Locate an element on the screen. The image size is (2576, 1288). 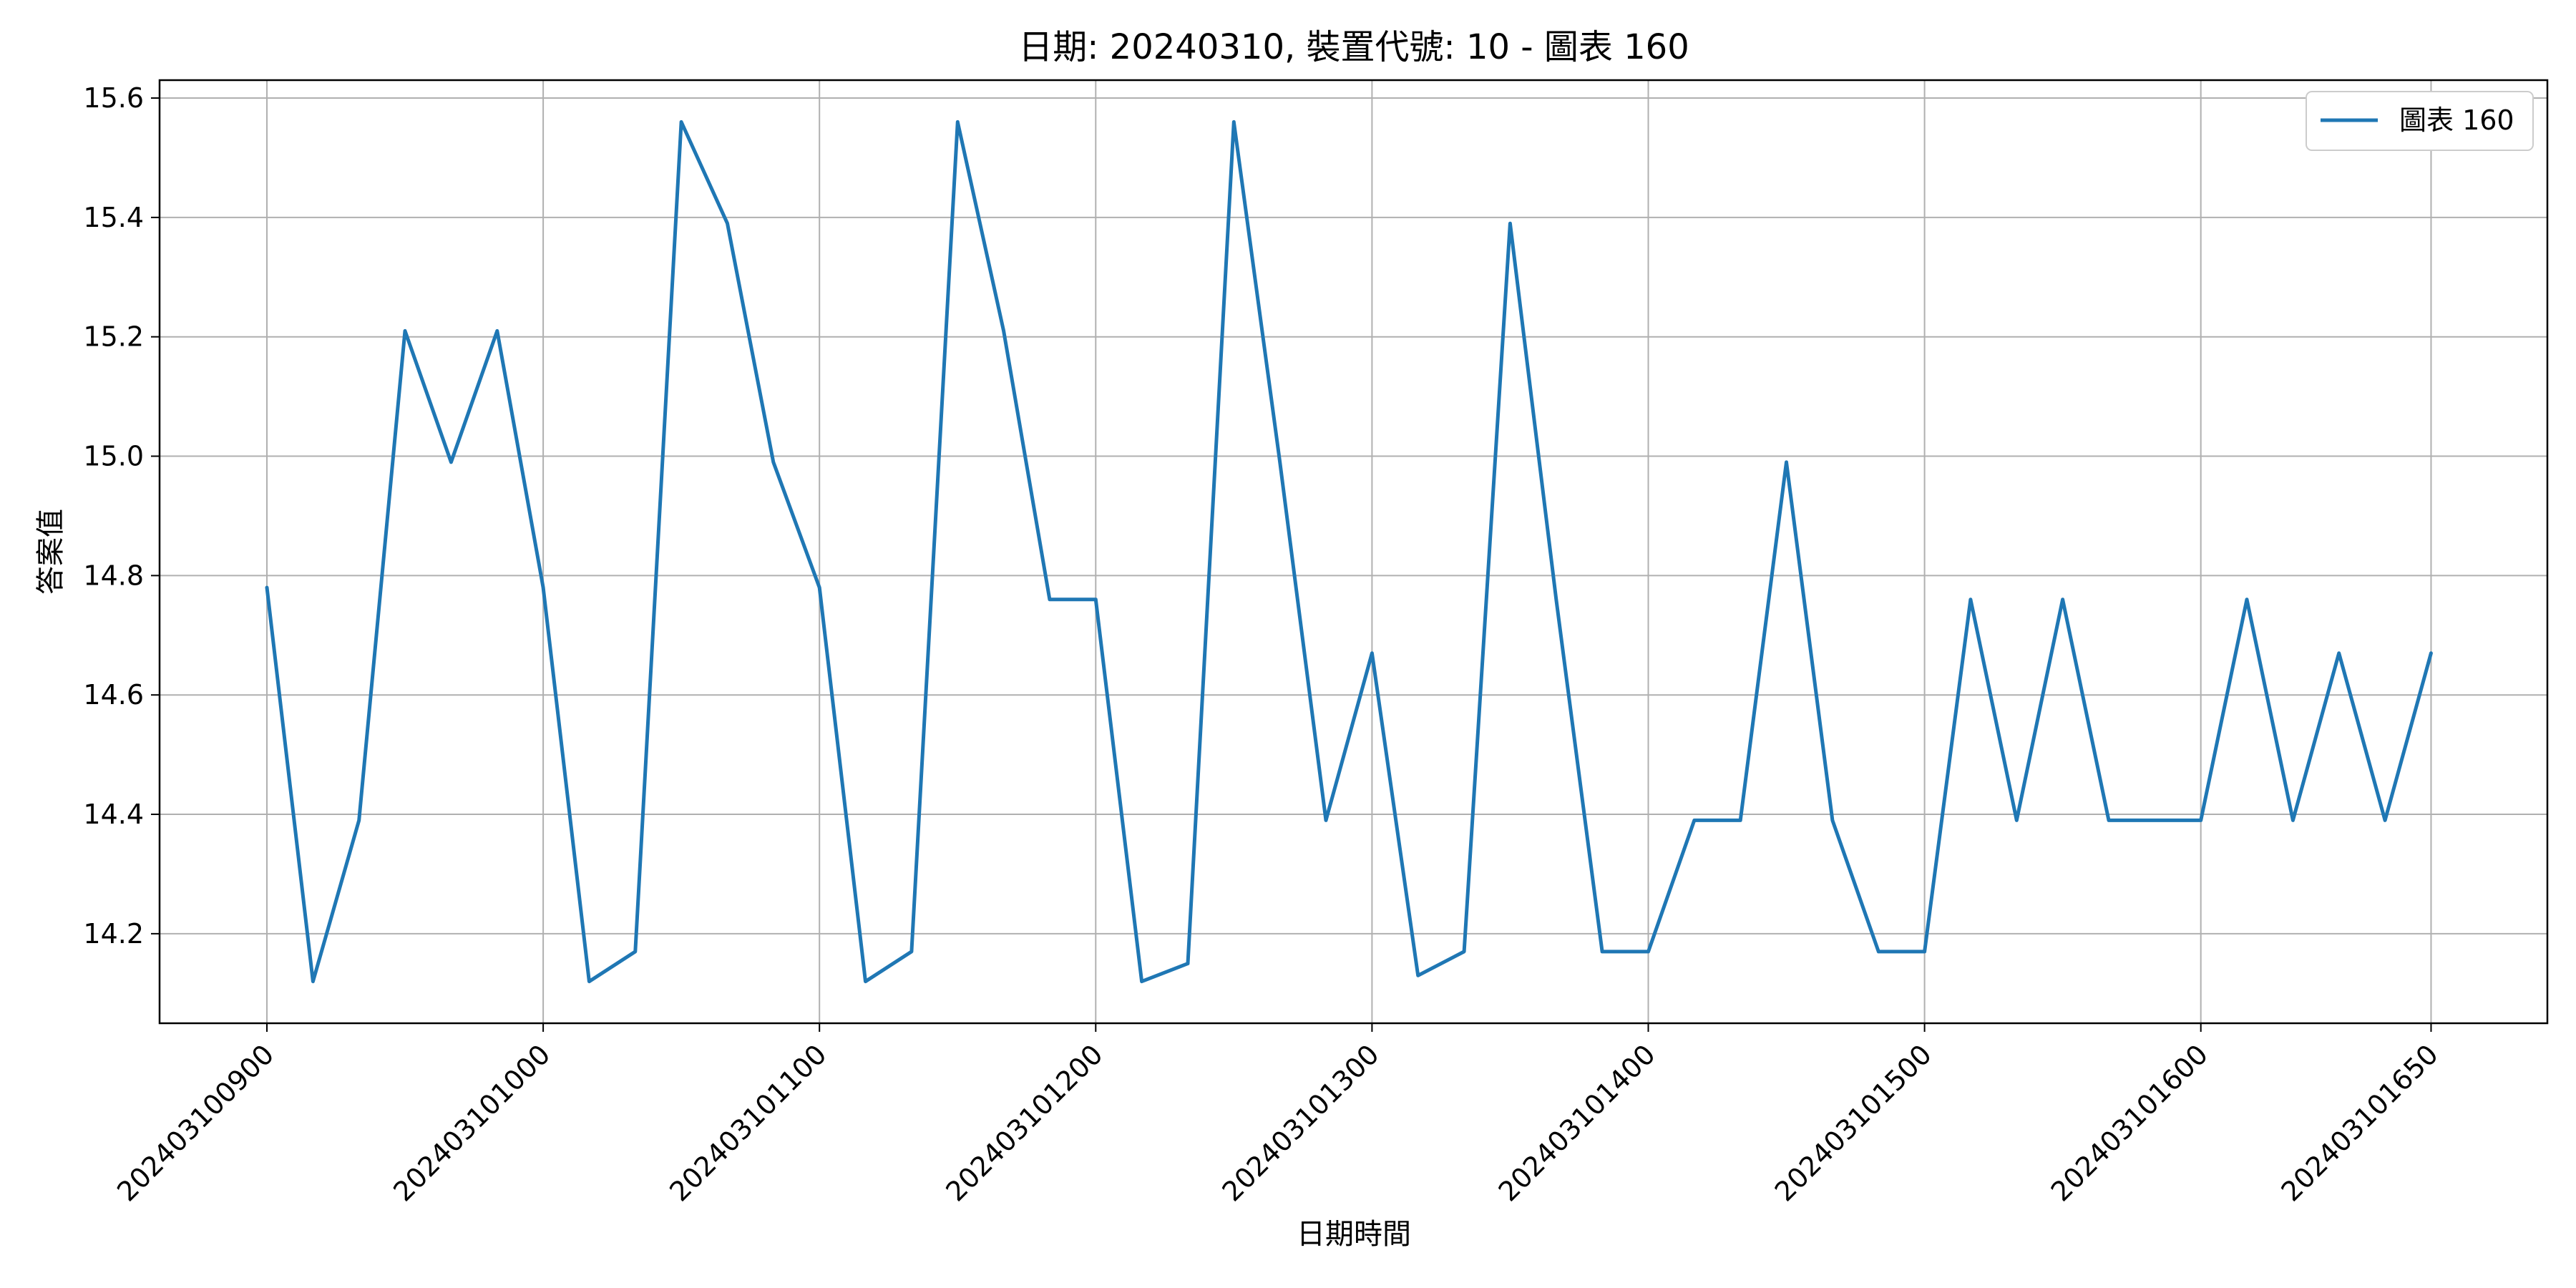
legend-box is located at coordinates (2420, 121).